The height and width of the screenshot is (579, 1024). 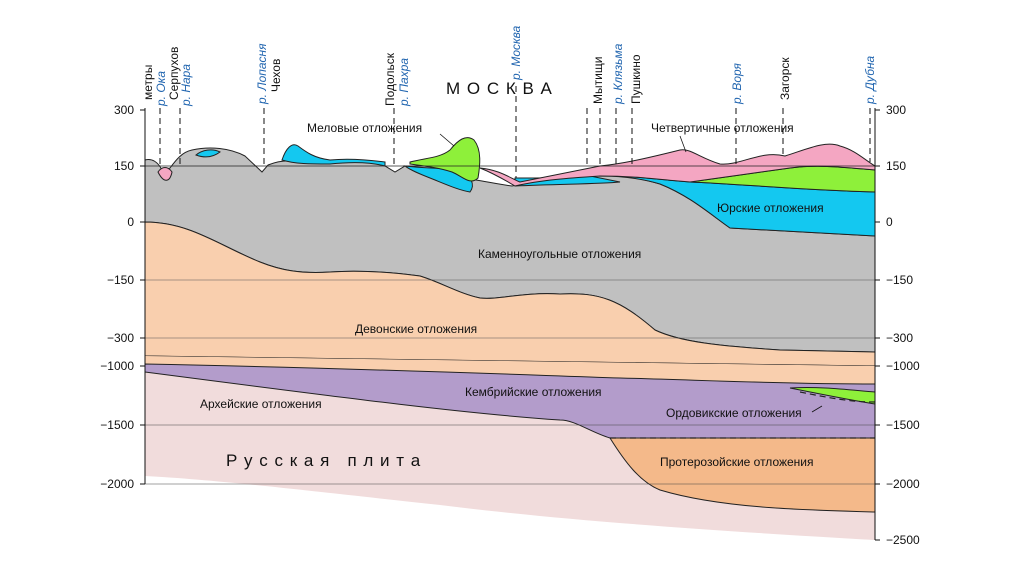 What do you see at coordinates (261, 404) in the screenshot?
I see `label-archean: Архейские отложения` at bounding box center [261, 404].